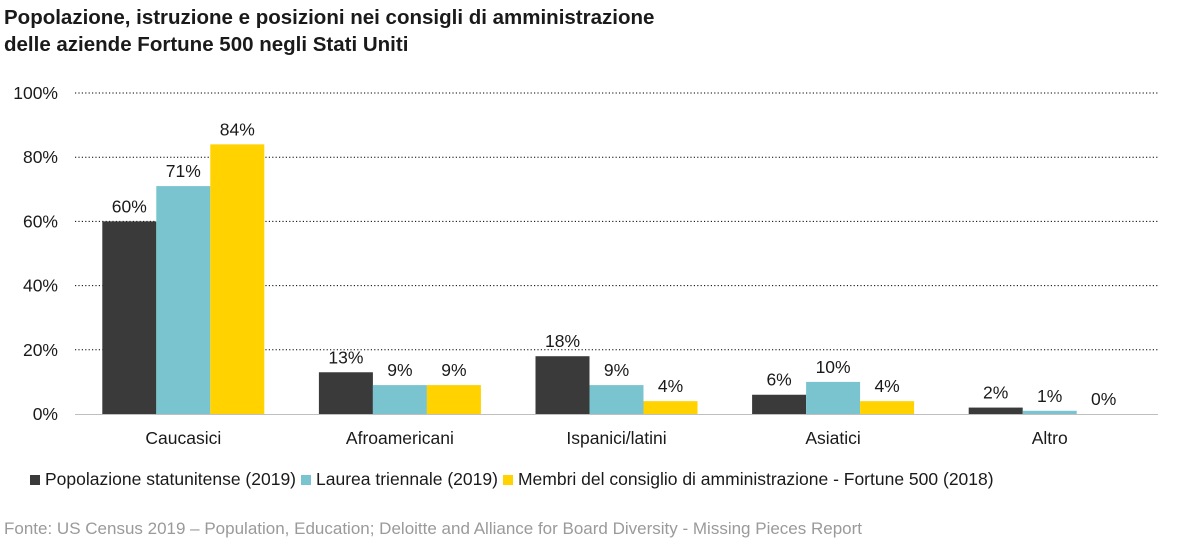 This screenshot has width=1181, height=551. Describe the element at coordinates (562, 341) in the screenshot. I see `data-label: 18%` at that location.